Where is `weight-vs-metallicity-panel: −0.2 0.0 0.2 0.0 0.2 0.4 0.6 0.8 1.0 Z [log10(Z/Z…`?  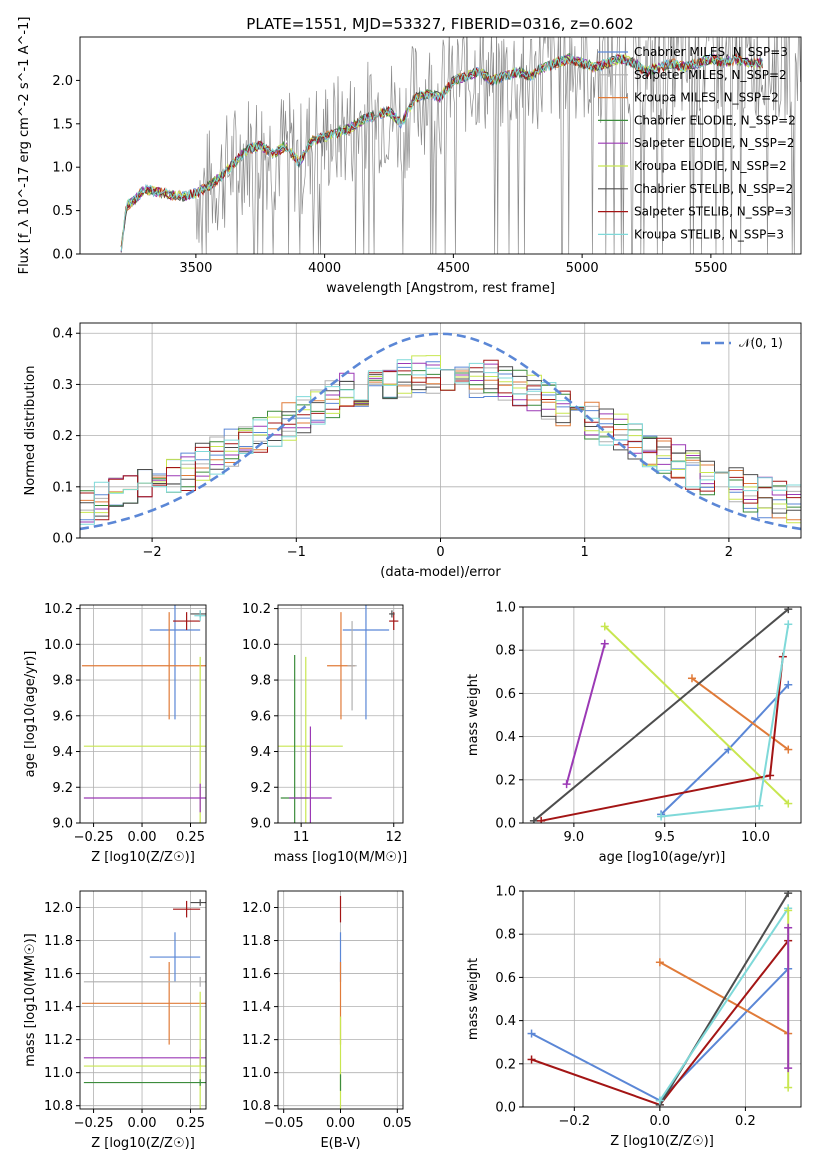 weight-vs-metallicity-panel: −0.2 0.0 0.2 0.0 0.2 0.4 0.6 0.8 1.0 Z [log10(Z/Z… is located at coordinates (634, 1017).